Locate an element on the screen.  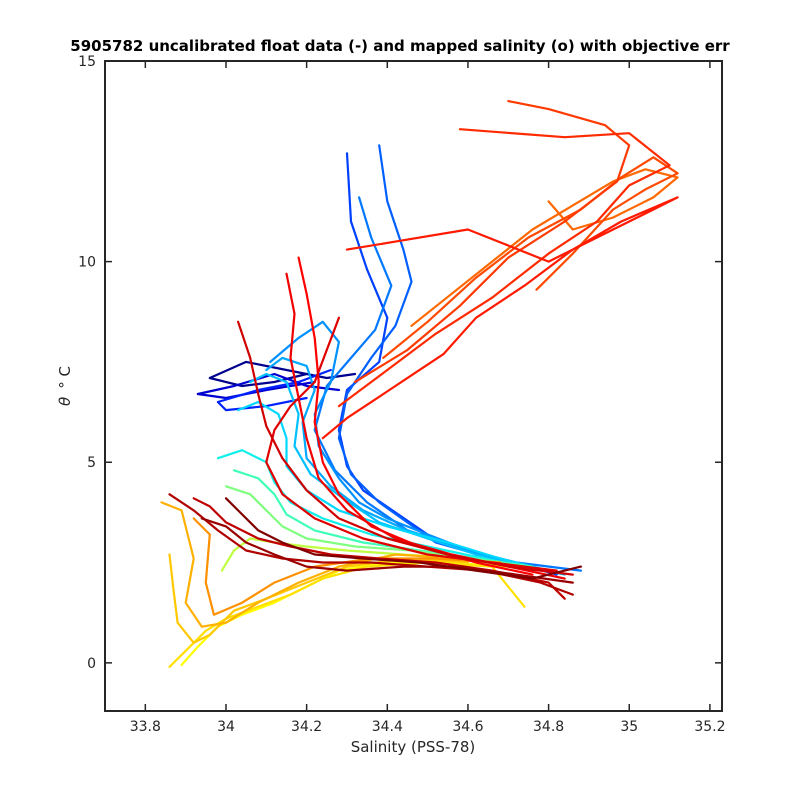
y-axis-unit: ° C is located at coordinates (65, 377).